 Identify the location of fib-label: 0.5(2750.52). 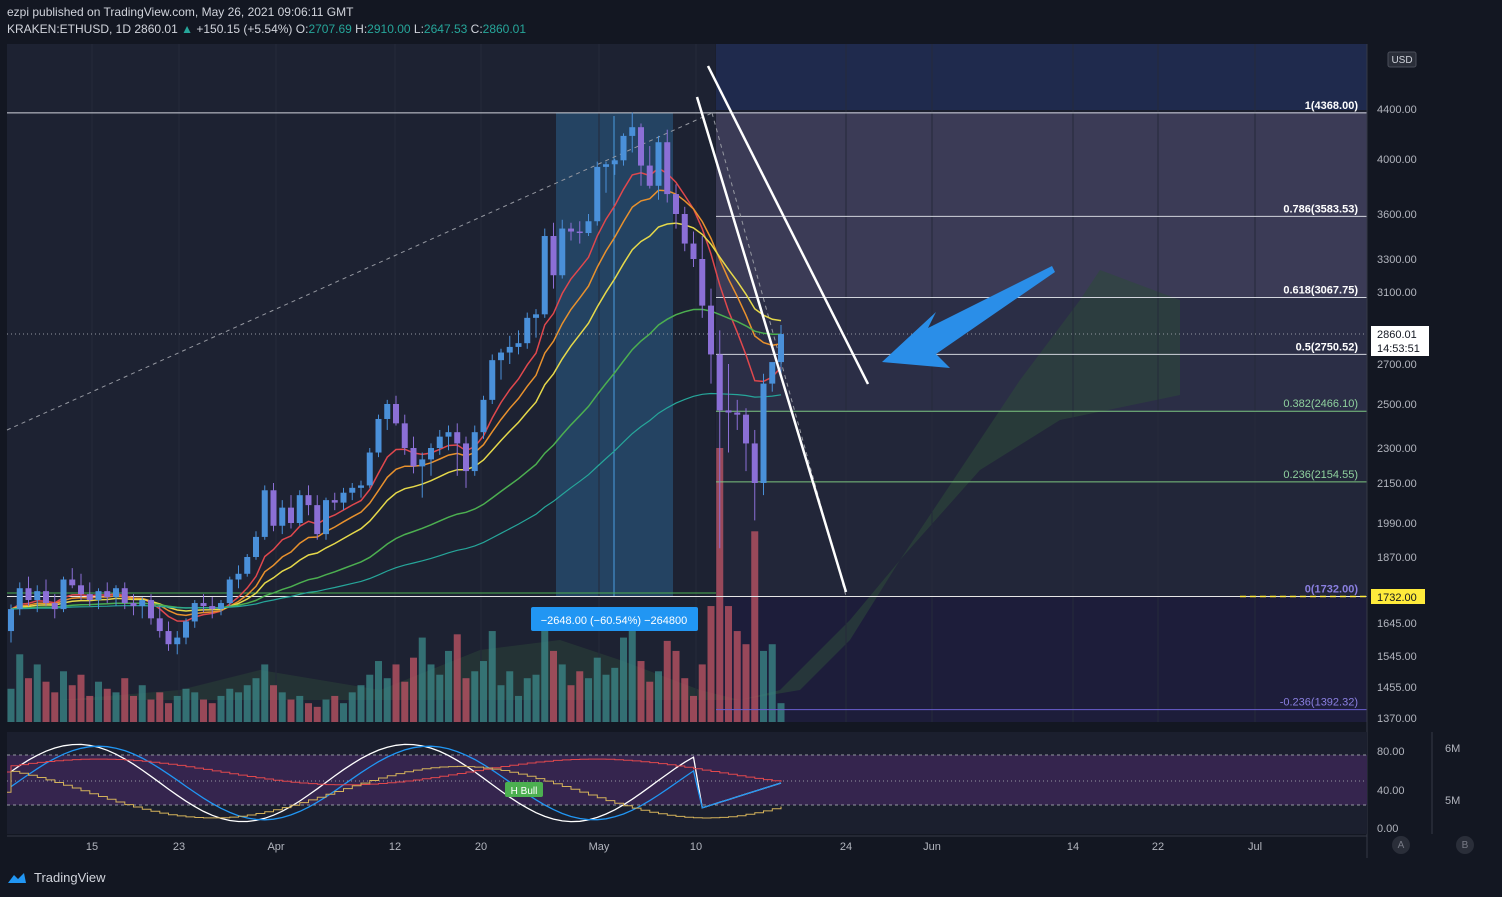
(1327, 347).